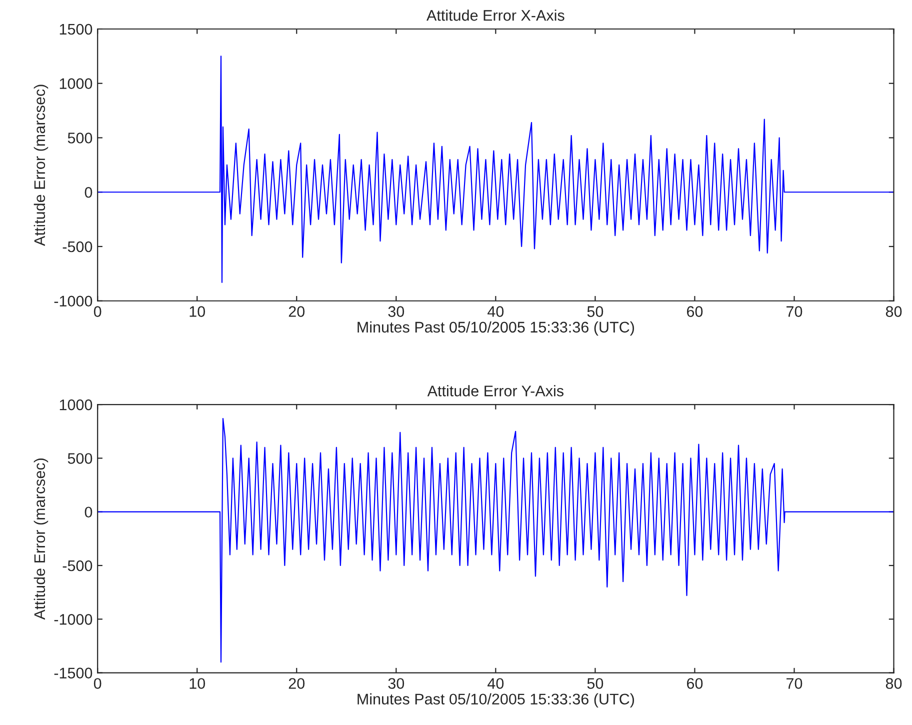 This screenshot has width=912, height=725. What do you see at coordinates (495, 390) in the screenshot?
I see `chart-title: Attitude Error Y-Axis` at bounding box center [495, 390].